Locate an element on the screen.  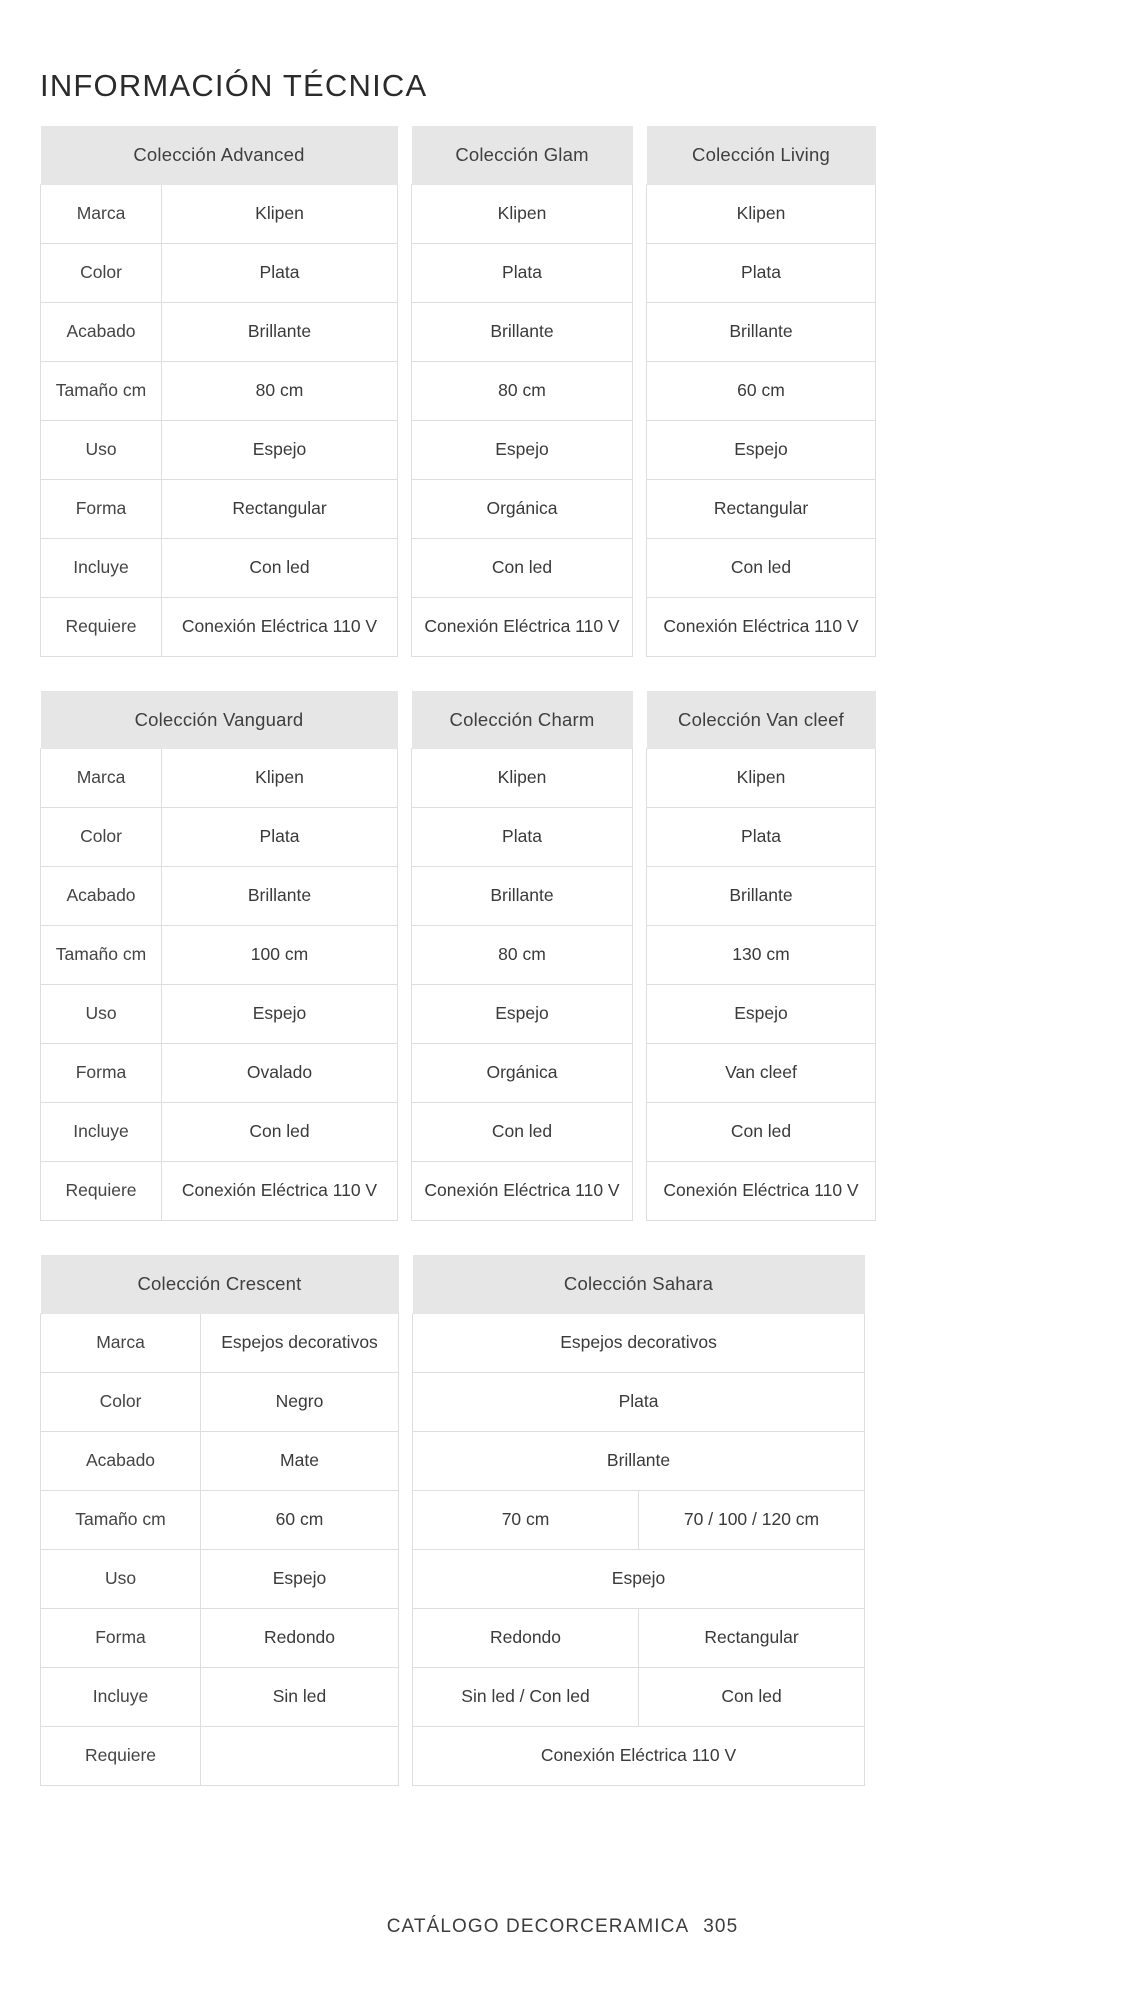
cell-sahara-incluye-a: Sin led / Con led is located at coordinates (526, 1696).